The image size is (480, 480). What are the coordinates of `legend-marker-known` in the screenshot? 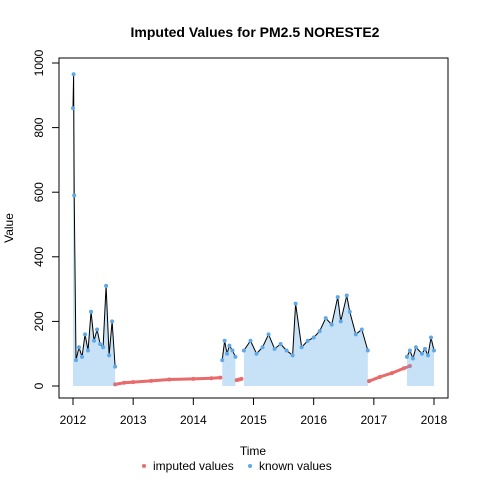 It's located at (250, 466).